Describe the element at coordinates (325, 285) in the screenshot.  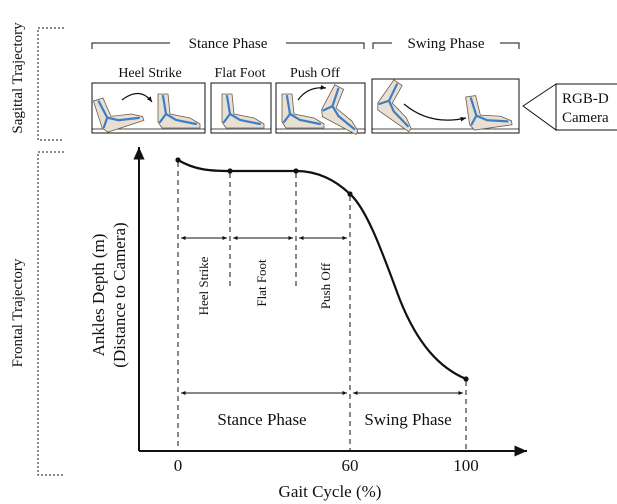
I see `push-off-interval-label: Push Off` at that location.